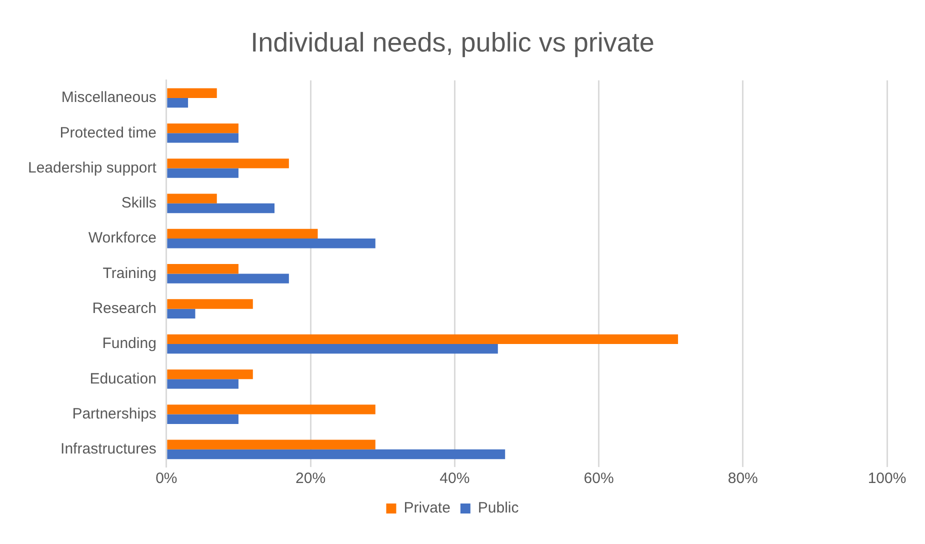 The width and height of the screenshot is (925, 544). What do you see at coordinates (122, 238) in the screenshot?
I see `y-tick-label: Workforce` at bounding box center [122, 238].